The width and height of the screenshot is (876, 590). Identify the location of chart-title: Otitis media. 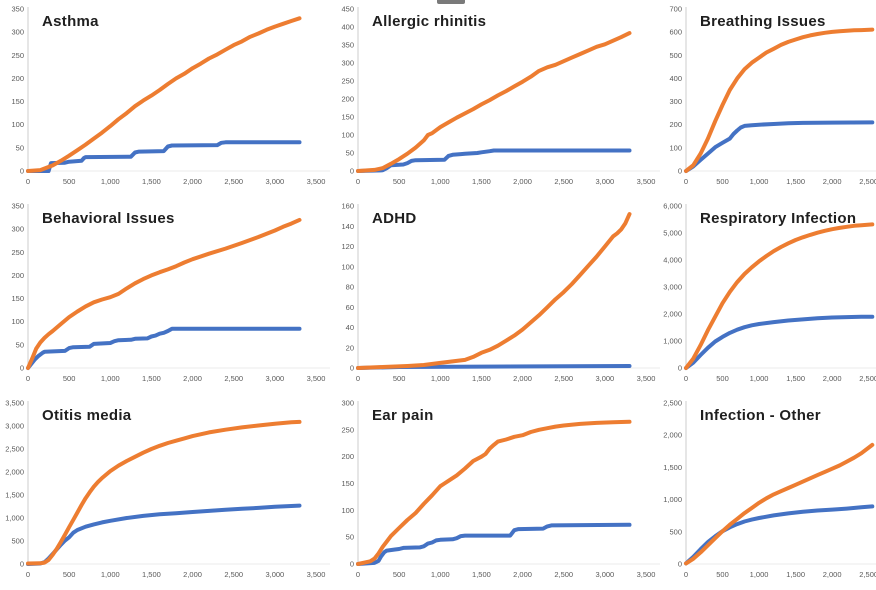
(87, 415).